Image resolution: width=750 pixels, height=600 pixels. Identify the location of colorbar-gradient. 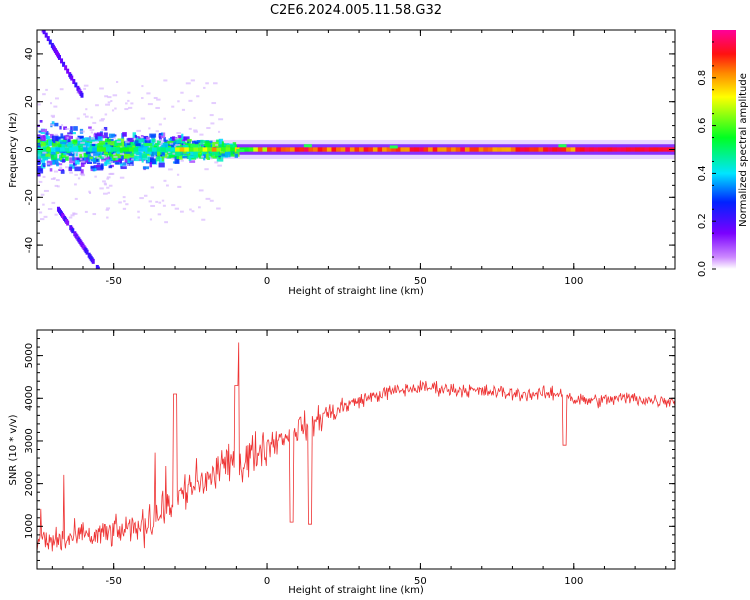
(724, 149).